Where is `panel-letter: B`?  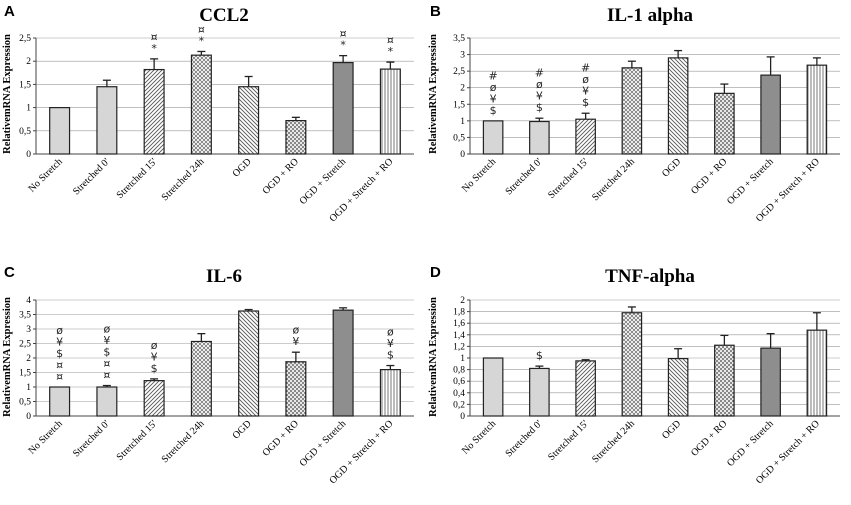 panel-letter: B is located at coordinates (435, 11).